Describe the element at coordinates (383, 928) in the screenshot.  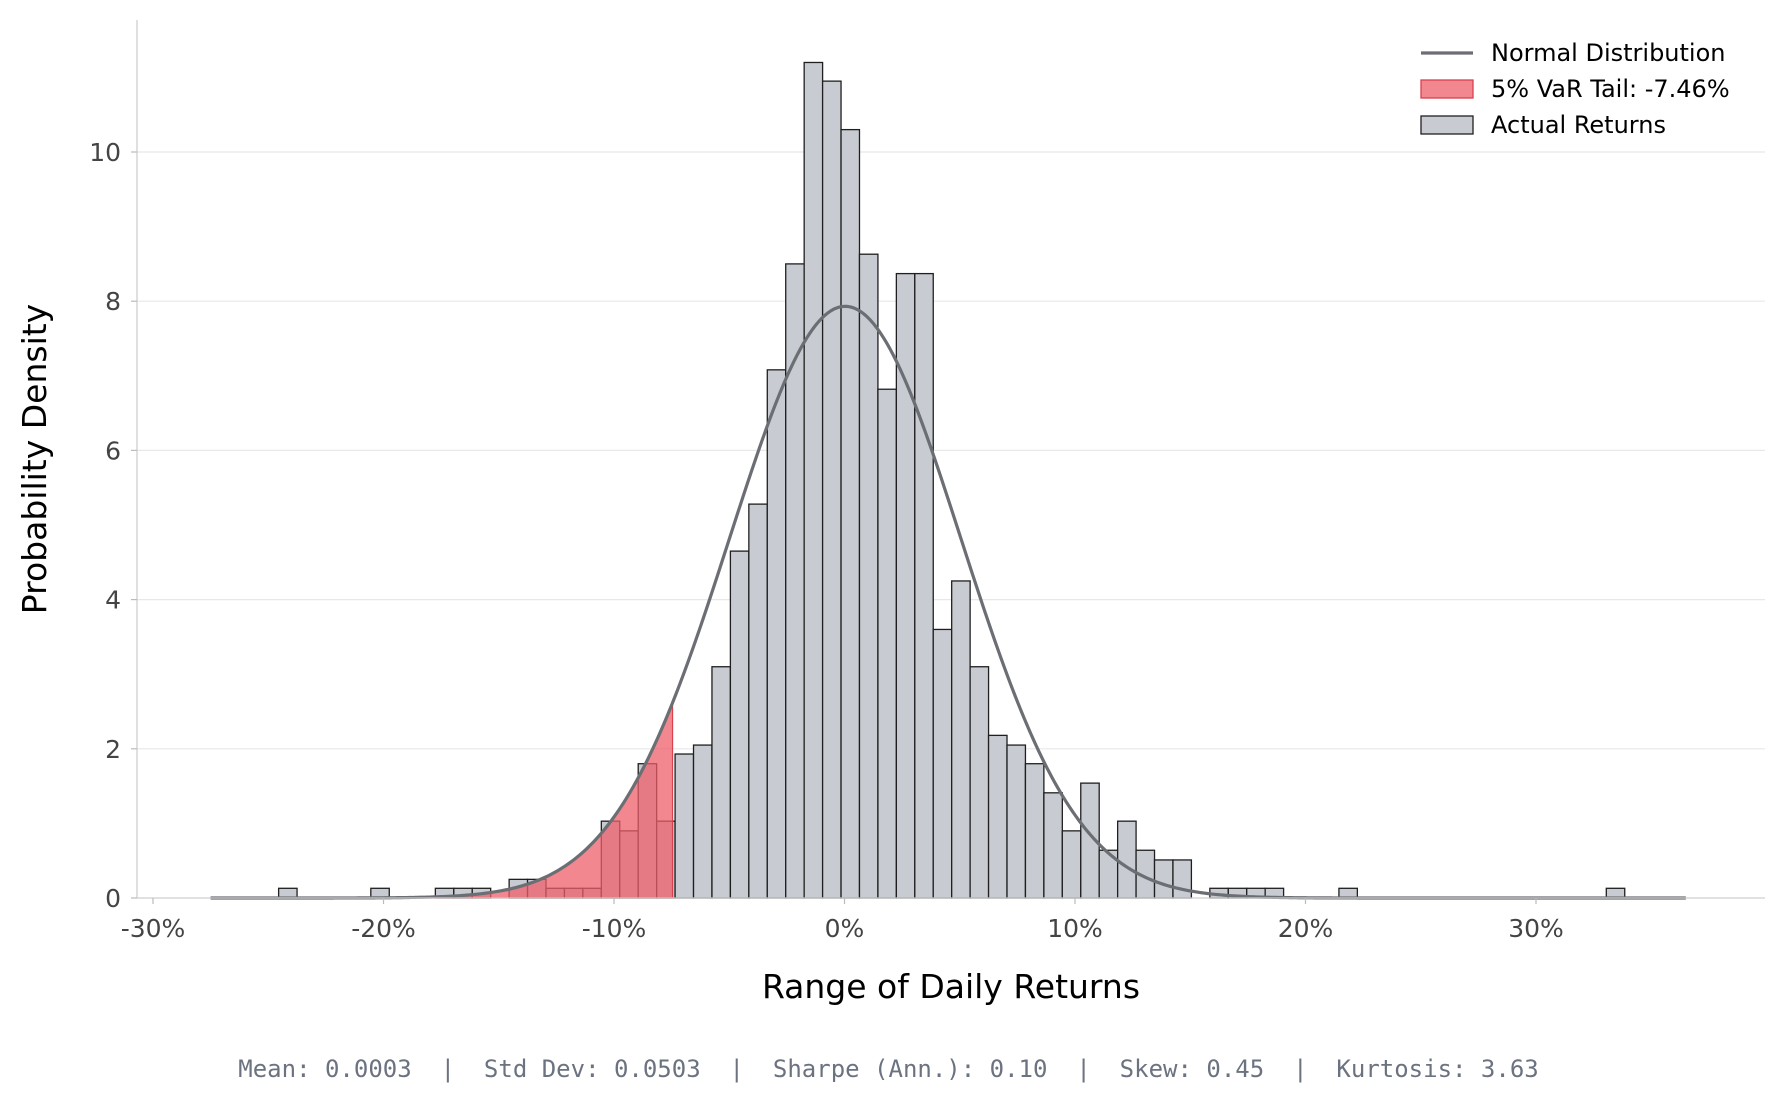
I see `x-tick-label: -20%` at that location.